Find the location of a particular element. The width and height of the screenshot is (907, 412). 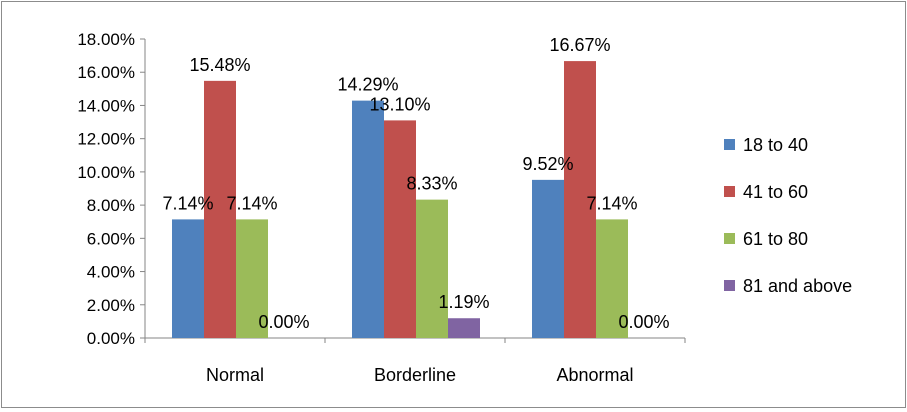

data-label: 8.33% is located at coordinates (431, 184).